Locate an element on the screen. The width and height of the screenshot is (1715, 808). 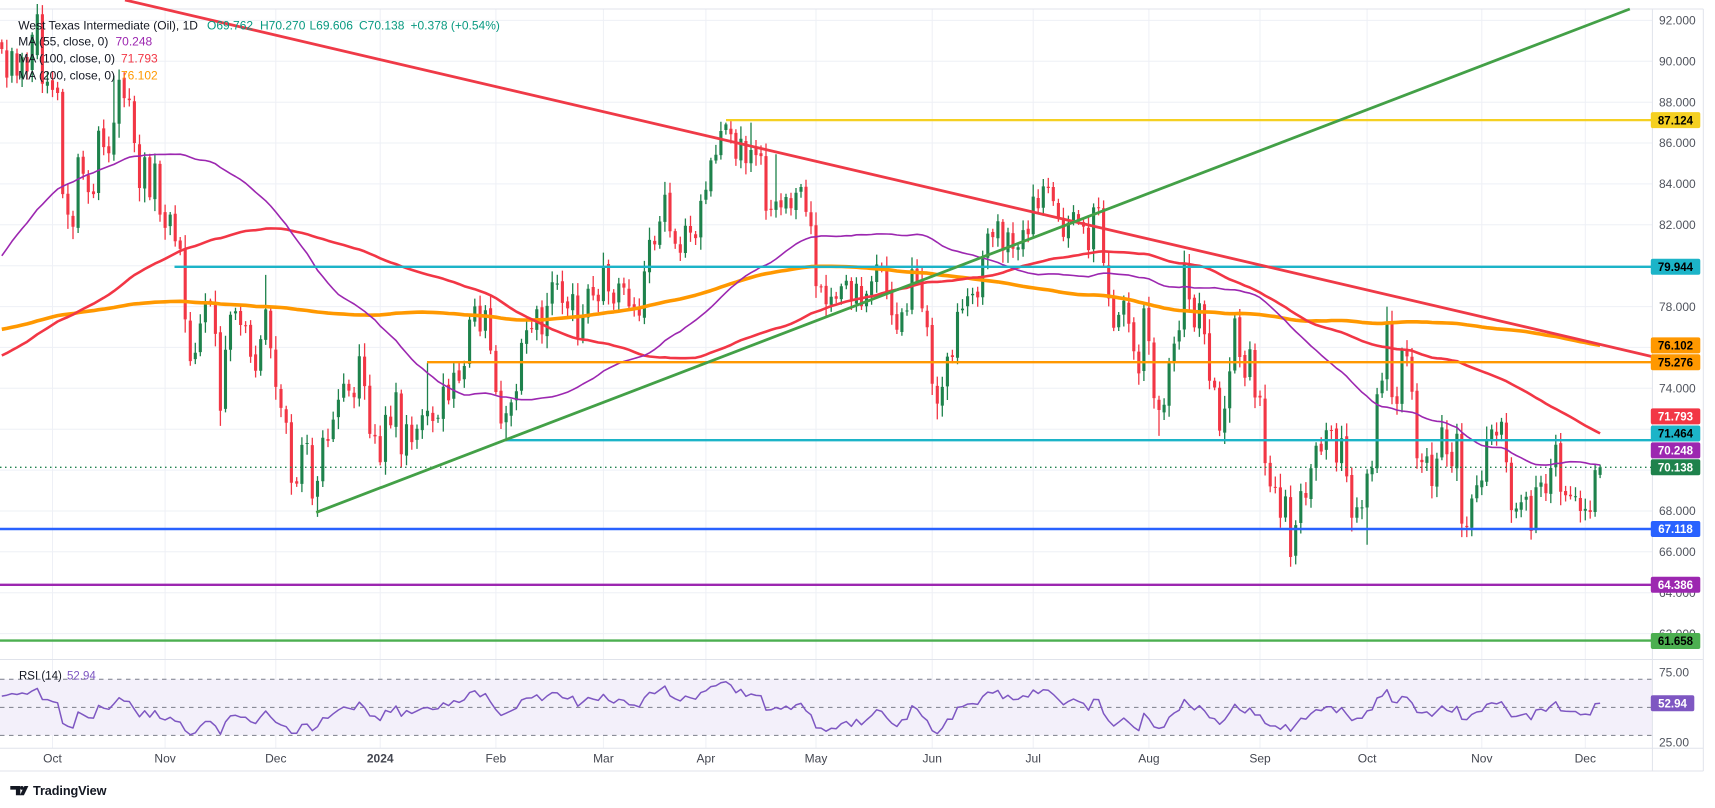
svg-text: Jun is located at coordinates (932, 759).